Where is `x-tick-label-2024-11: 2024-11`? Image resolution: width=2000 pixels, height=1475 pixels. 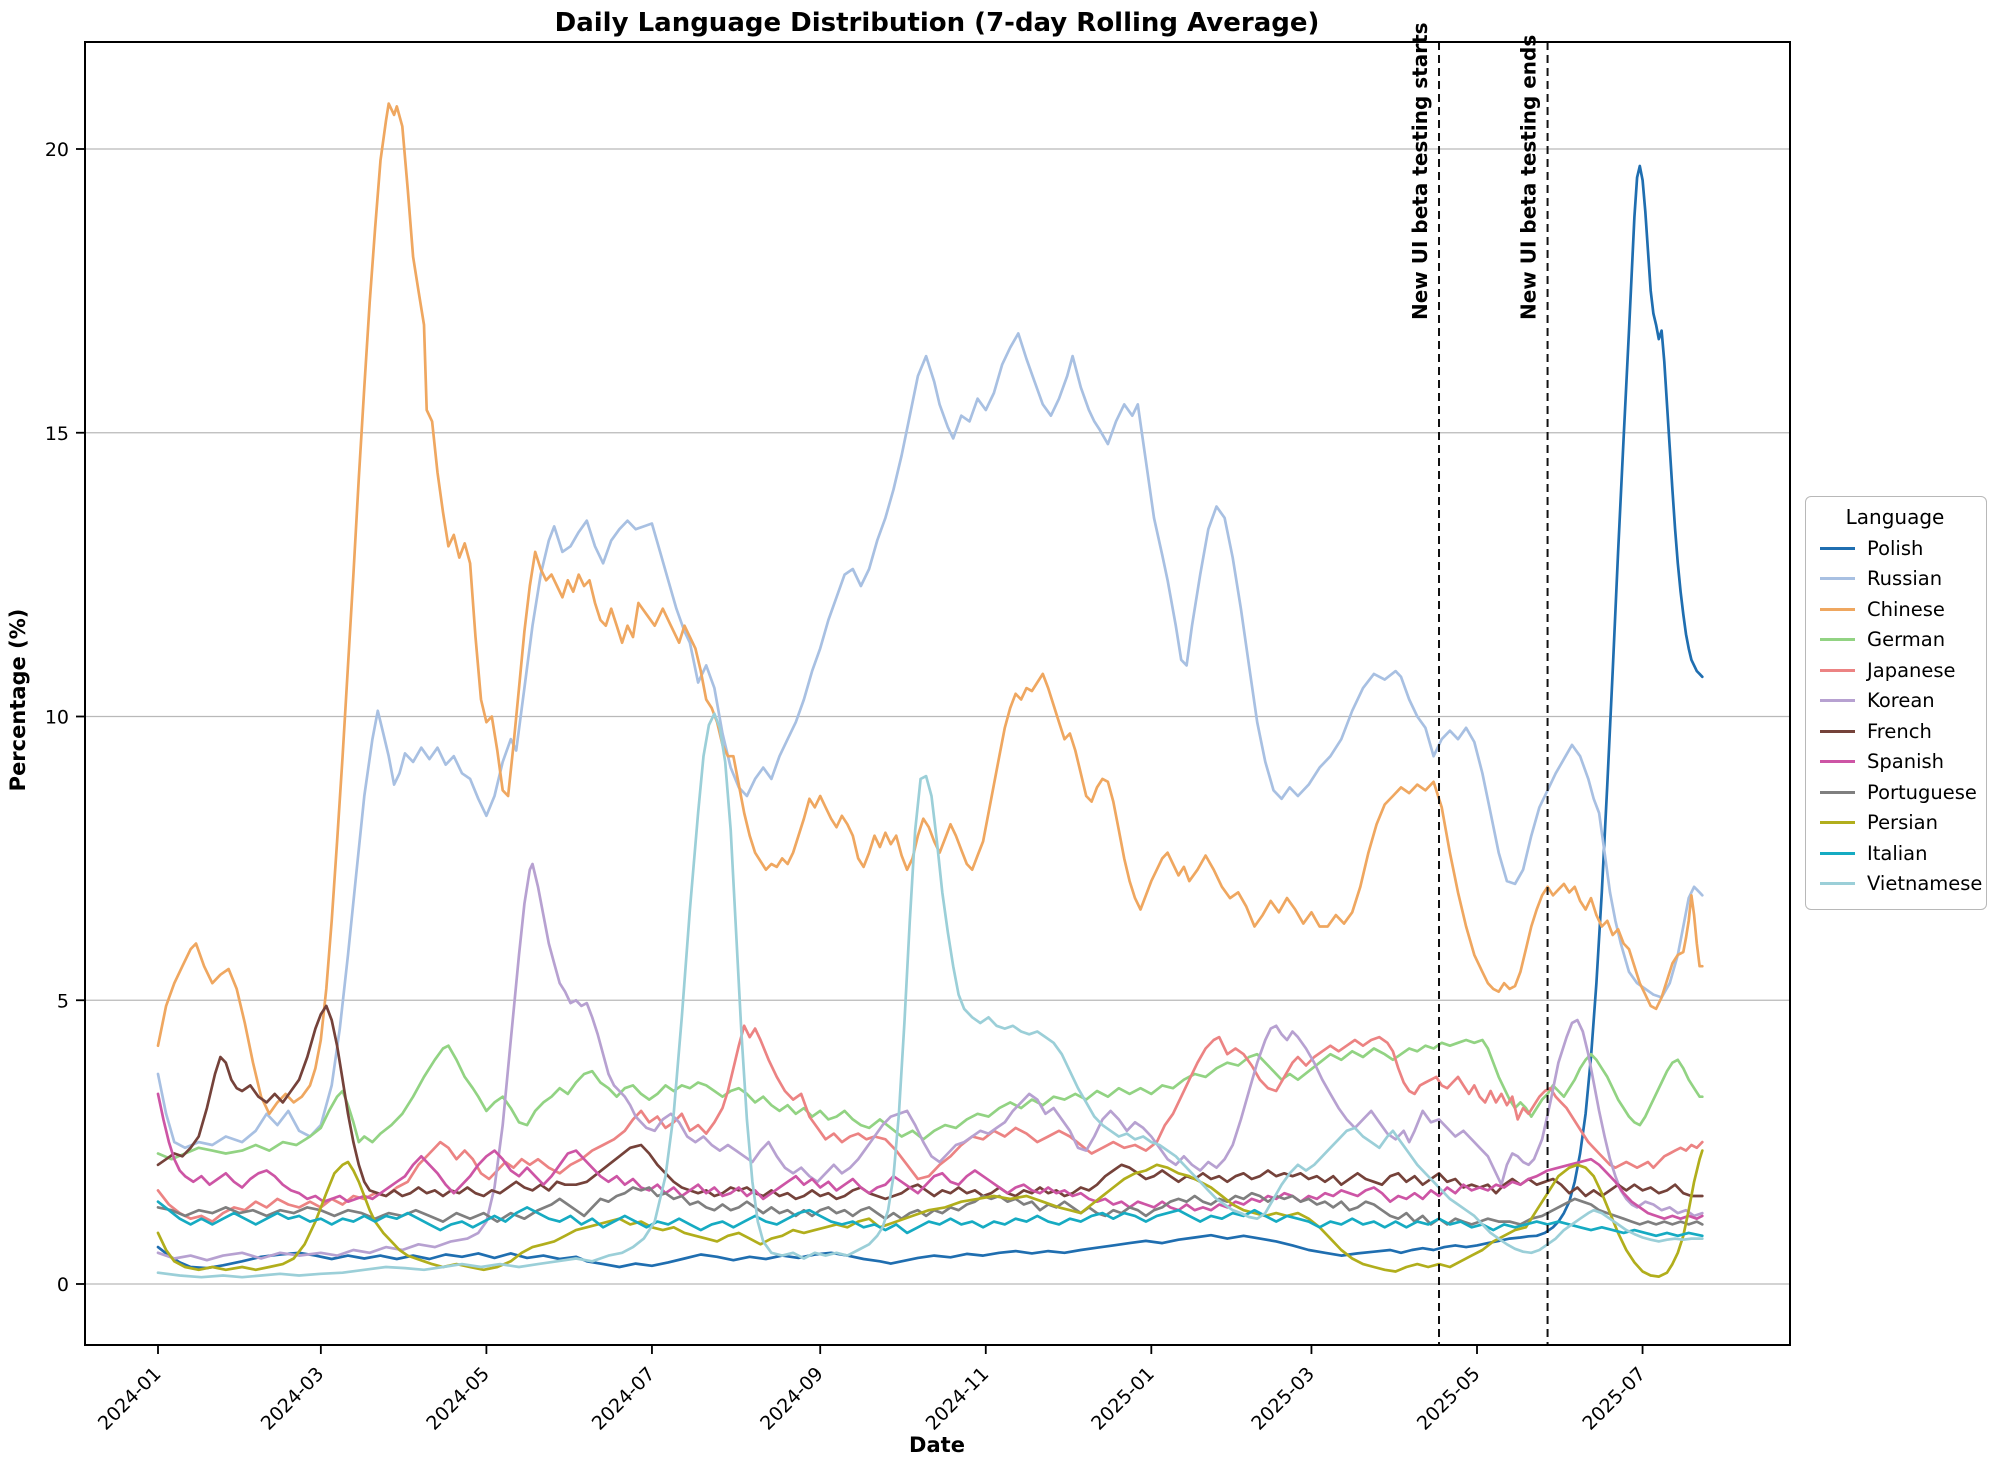
x-tick-label-2024-11: 2024-11 is located at coordinates (958, 1399).